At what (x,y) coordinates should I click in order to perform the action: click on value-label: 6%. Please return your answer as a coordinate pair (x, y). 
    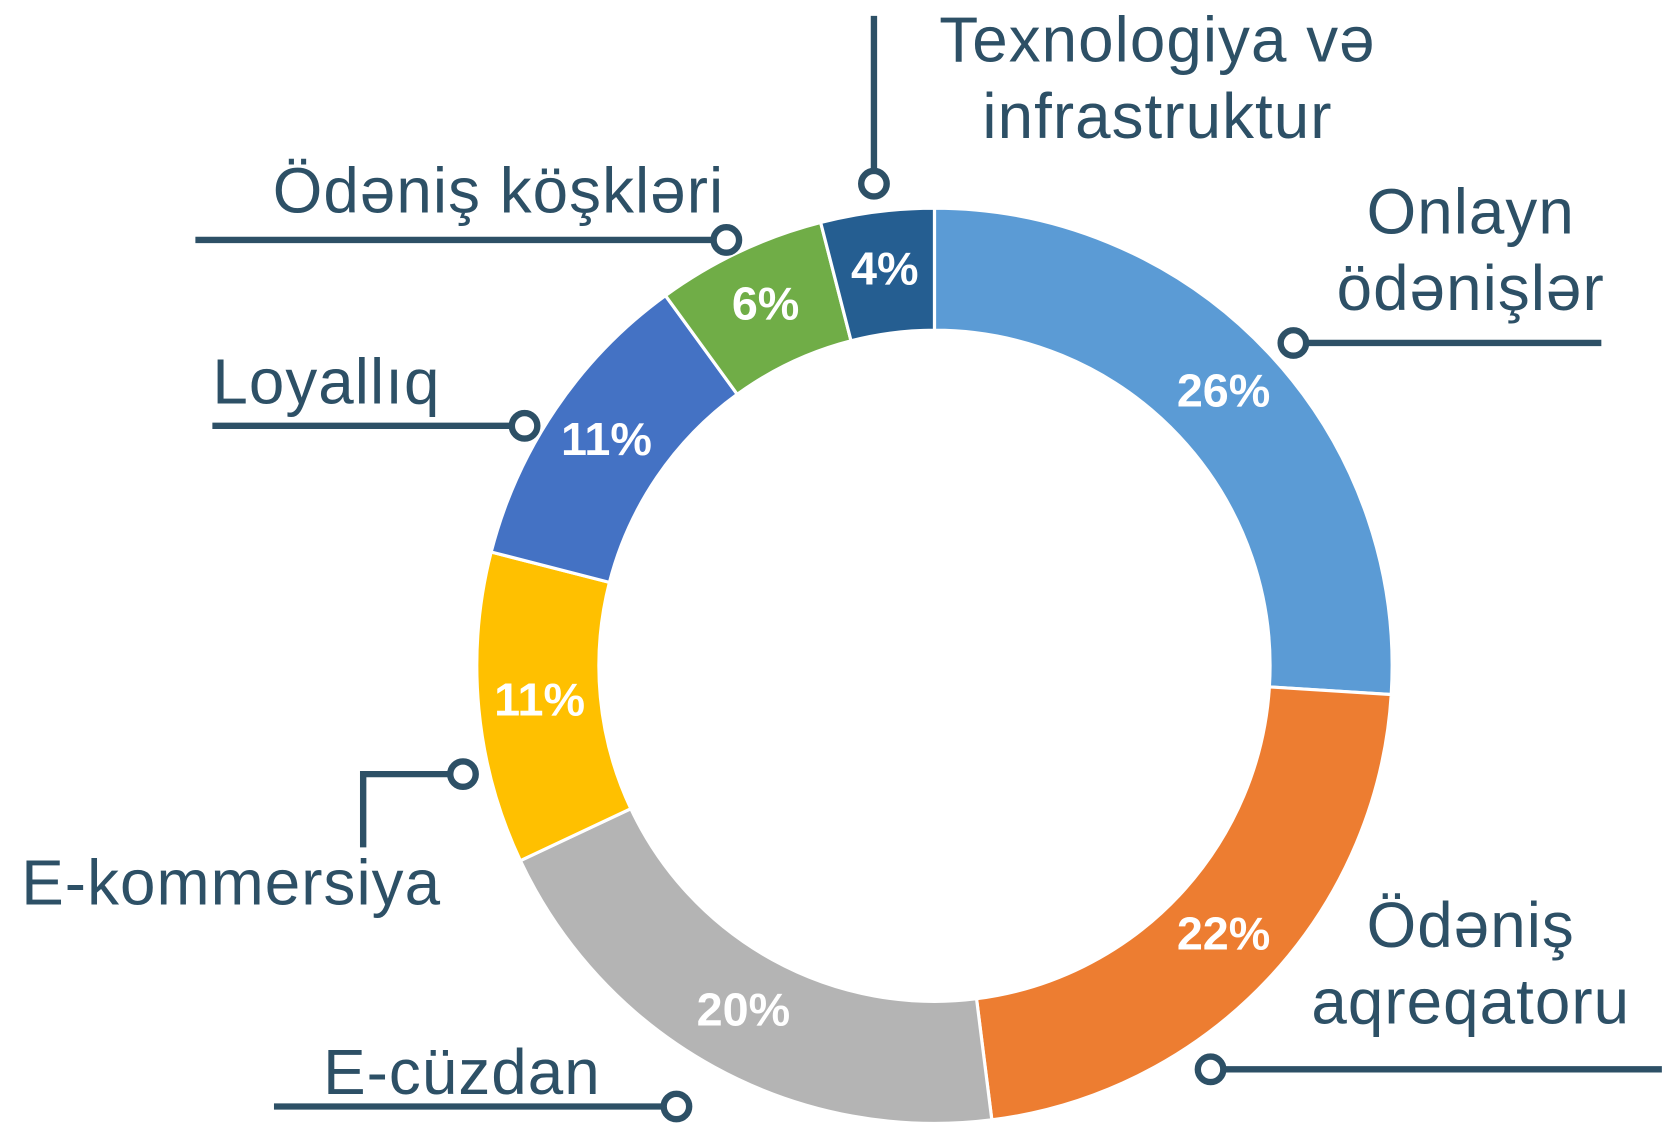
    Looking at the image, I should click on (766, 303).